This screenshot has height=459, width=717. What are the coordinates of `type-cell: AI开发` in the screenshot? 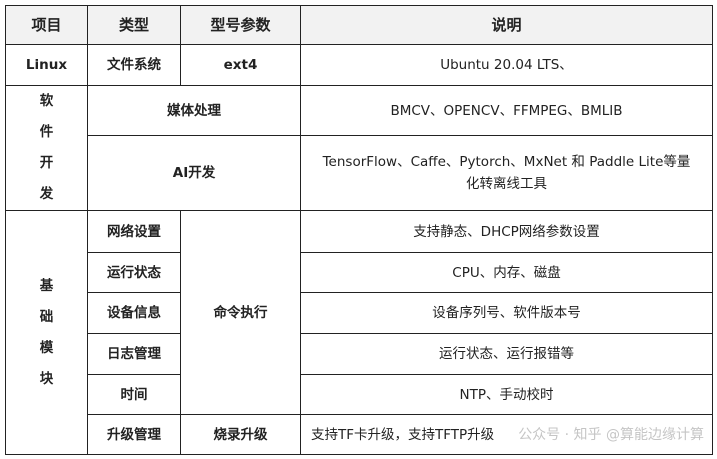 It's located at (194, 173).